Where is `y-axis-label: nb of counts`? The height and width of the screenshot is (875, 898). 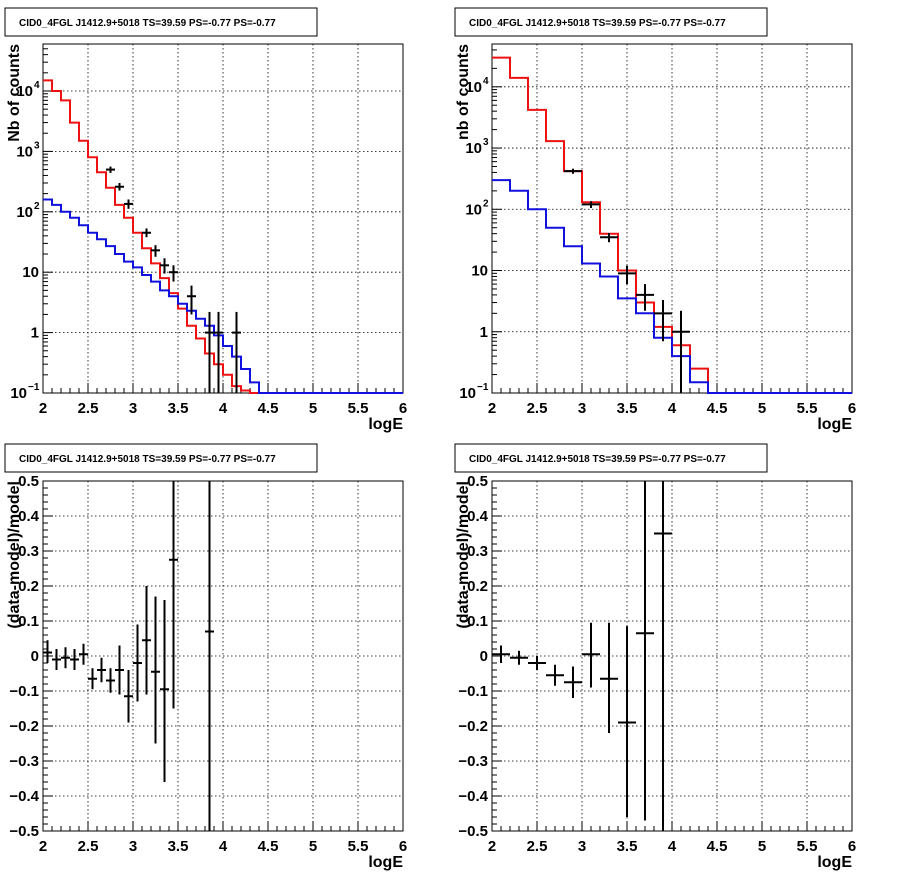
y-axis-label: nb of counts is located at coordinates (463, 92).